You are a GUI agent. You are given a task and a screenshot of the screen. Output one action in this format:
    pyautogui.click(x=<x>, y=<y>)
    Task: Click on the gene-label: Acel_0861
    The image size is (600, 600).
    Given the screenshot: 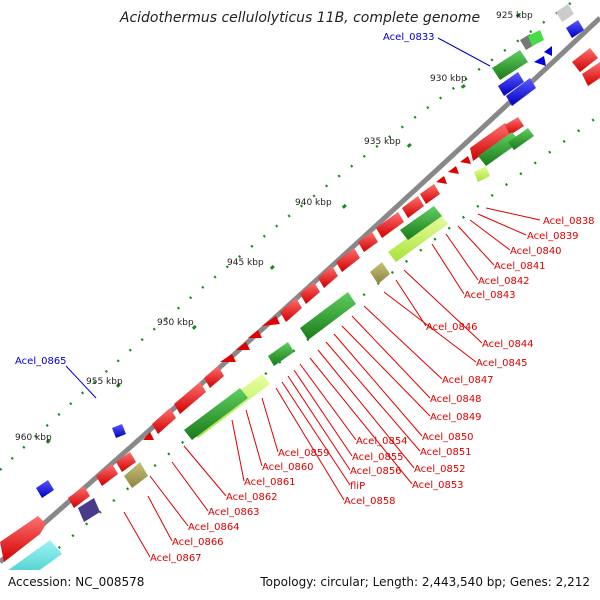 What is the action you would take?
    pyautogui.click(x=270, y=482)
    